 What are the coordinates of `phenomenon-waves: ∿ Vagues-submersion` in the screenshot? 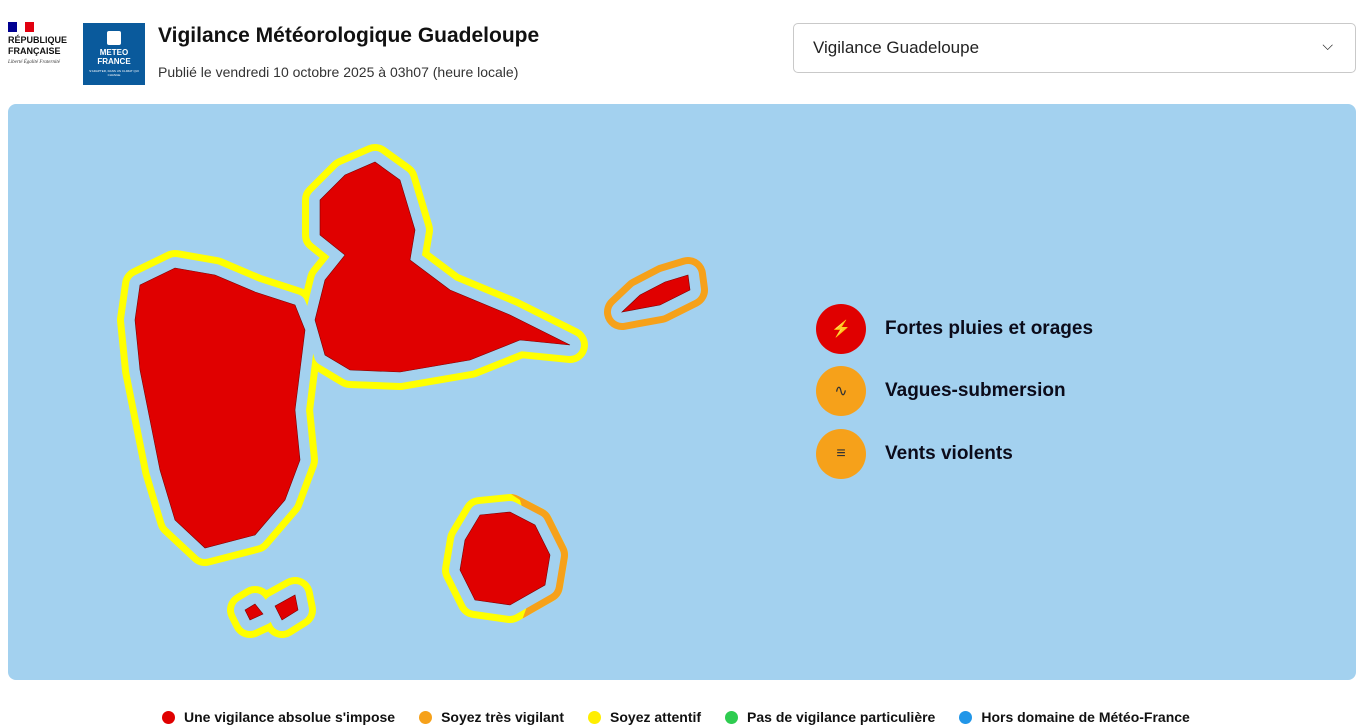 It's located at (941, 391).